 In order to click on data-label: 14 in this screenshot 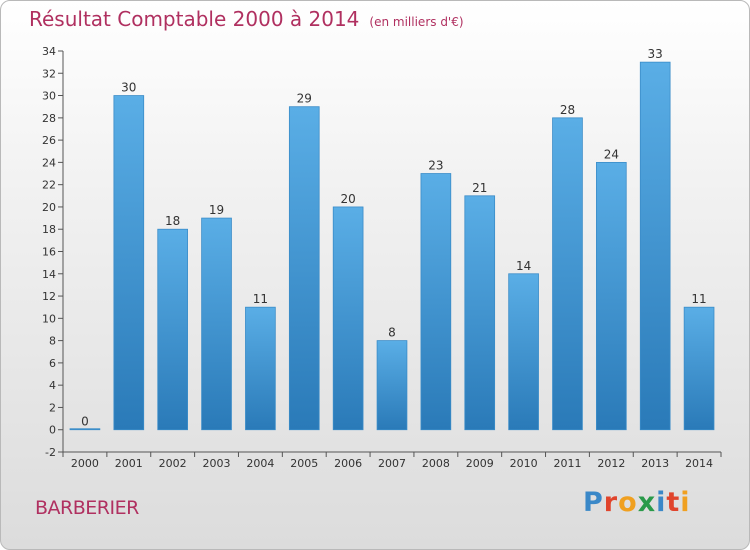, I will do `click(523, 266)`.